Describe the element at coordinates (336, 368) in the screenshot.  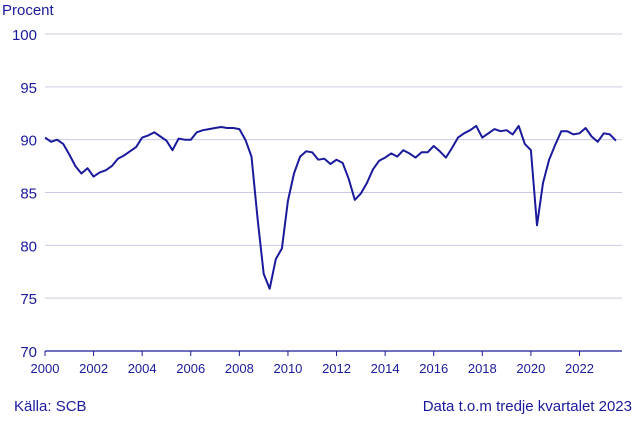
I see `x-tick-label-2012: 2012` at that location.